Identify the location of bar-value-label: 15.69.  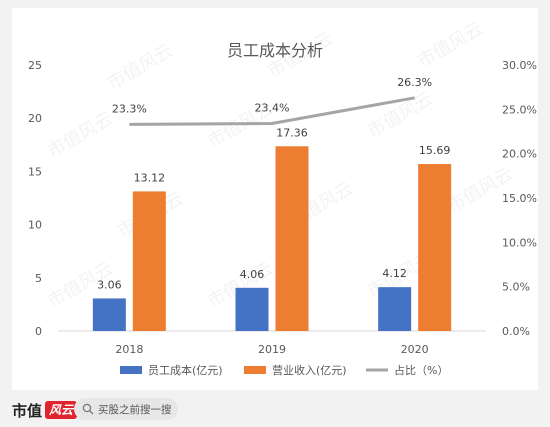
(435, 150).